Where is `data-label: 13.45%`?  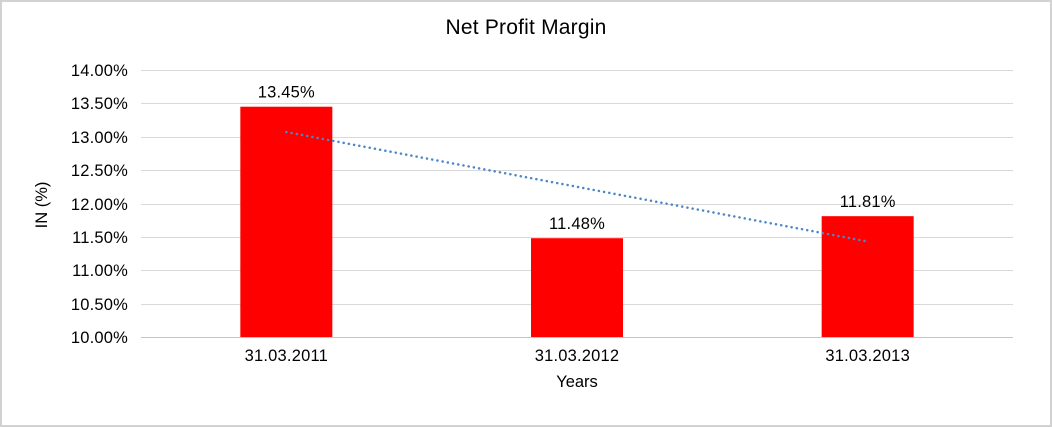 data-label: 13.45% is located at coordinates (286, 93).